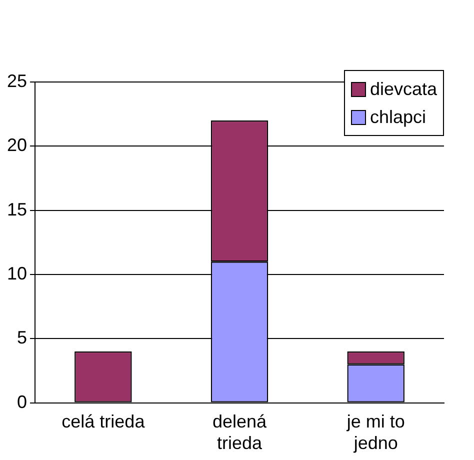 This screenshot has height=460, width=474. What do you see at coordinates (22, 338) in the screenshot?
I see `y-tick-label: 5` at bounding box center [22, 338].